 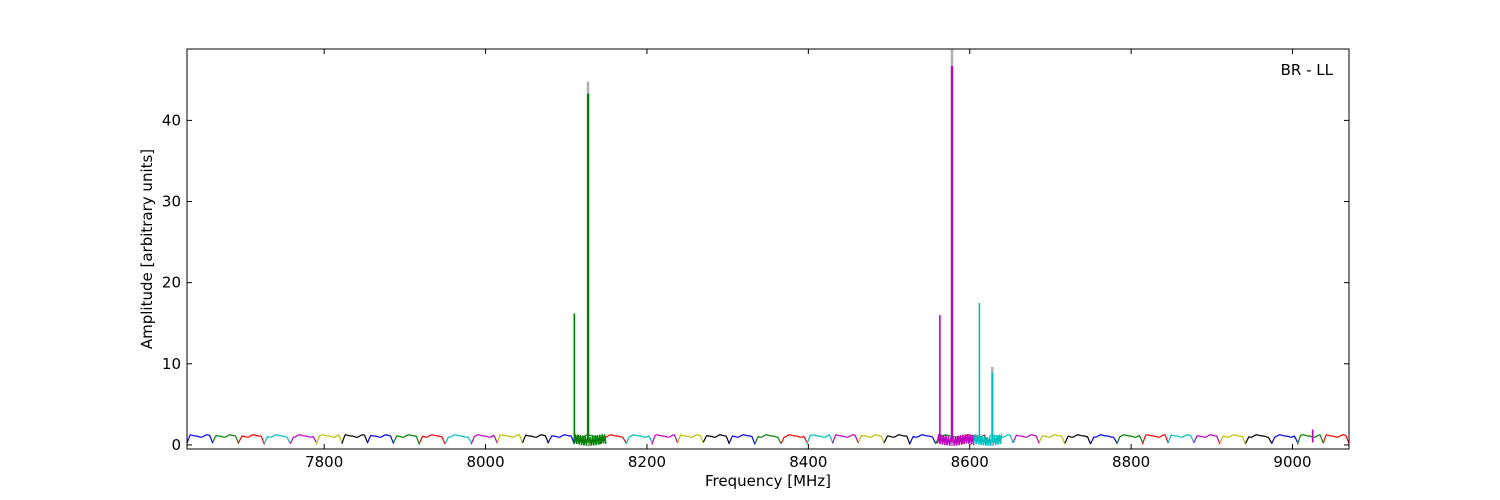 What do you see at coordinates (768, 481) in the screenshot?
I see `x-axis-label: Frequency [MHz]` at bounding box center [768, 481].